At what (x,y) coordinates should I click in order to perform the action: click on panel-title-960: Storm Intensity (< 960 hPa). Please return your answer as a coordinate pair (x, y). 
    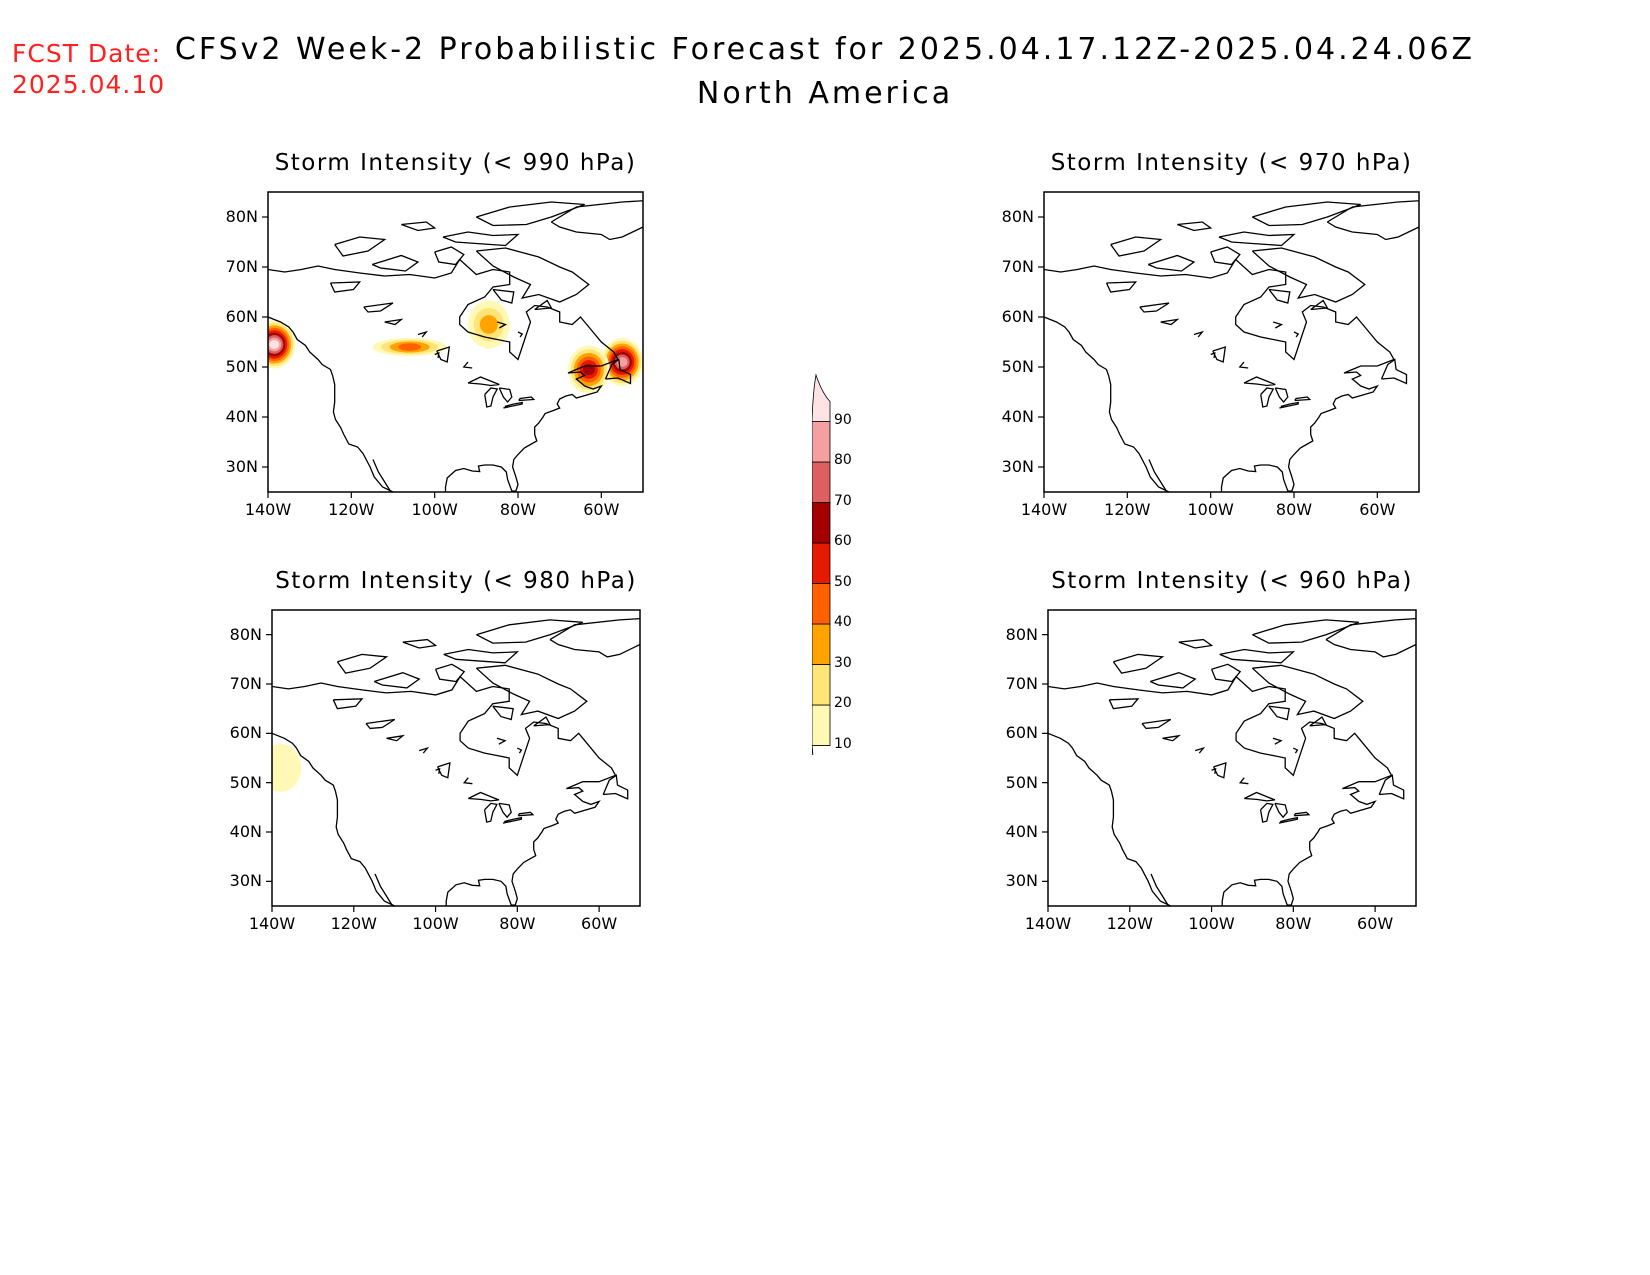
    Looking at the image, I should click on (1232, 581).